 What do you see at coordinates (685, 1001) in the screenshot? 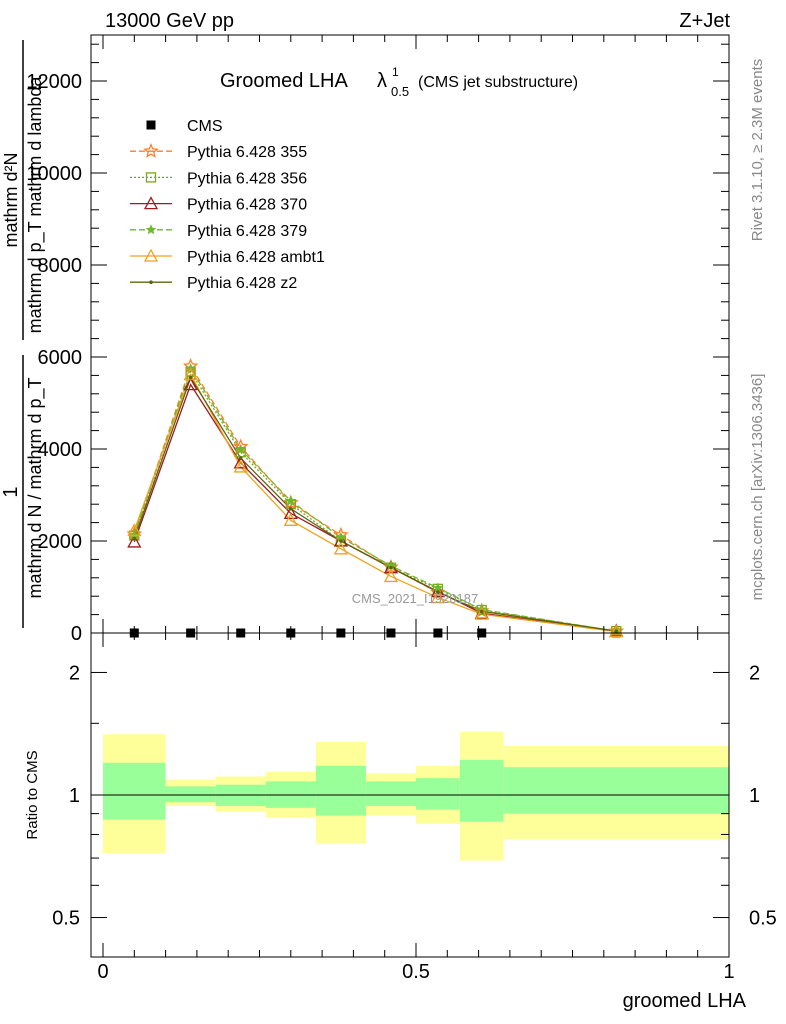
I see `x-axis-label: groomed LHA` at bounding box center [685, 1001].